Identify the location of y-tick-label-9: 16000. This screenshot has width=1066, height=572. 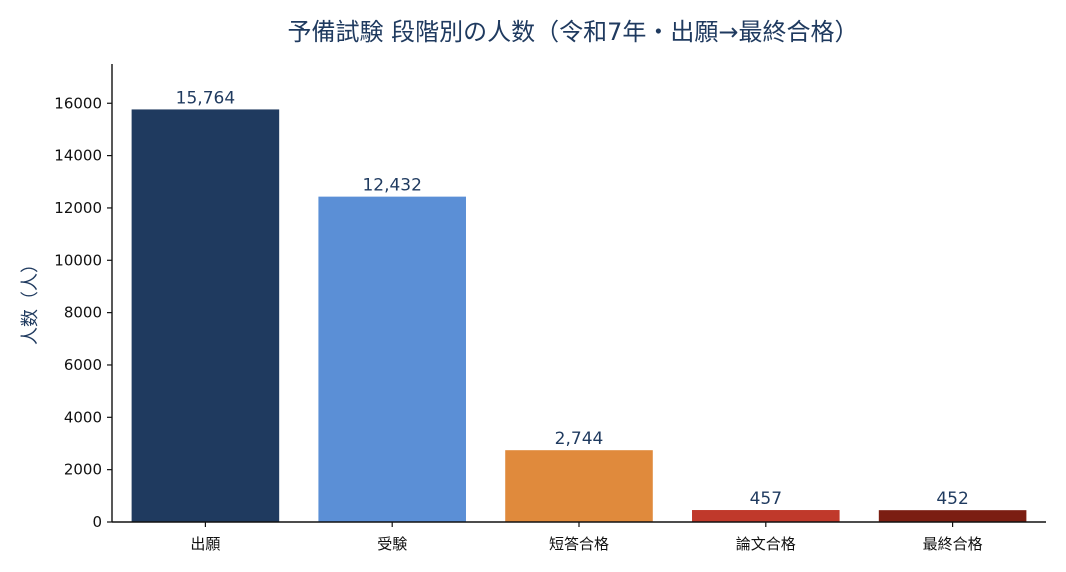
(78, 103).